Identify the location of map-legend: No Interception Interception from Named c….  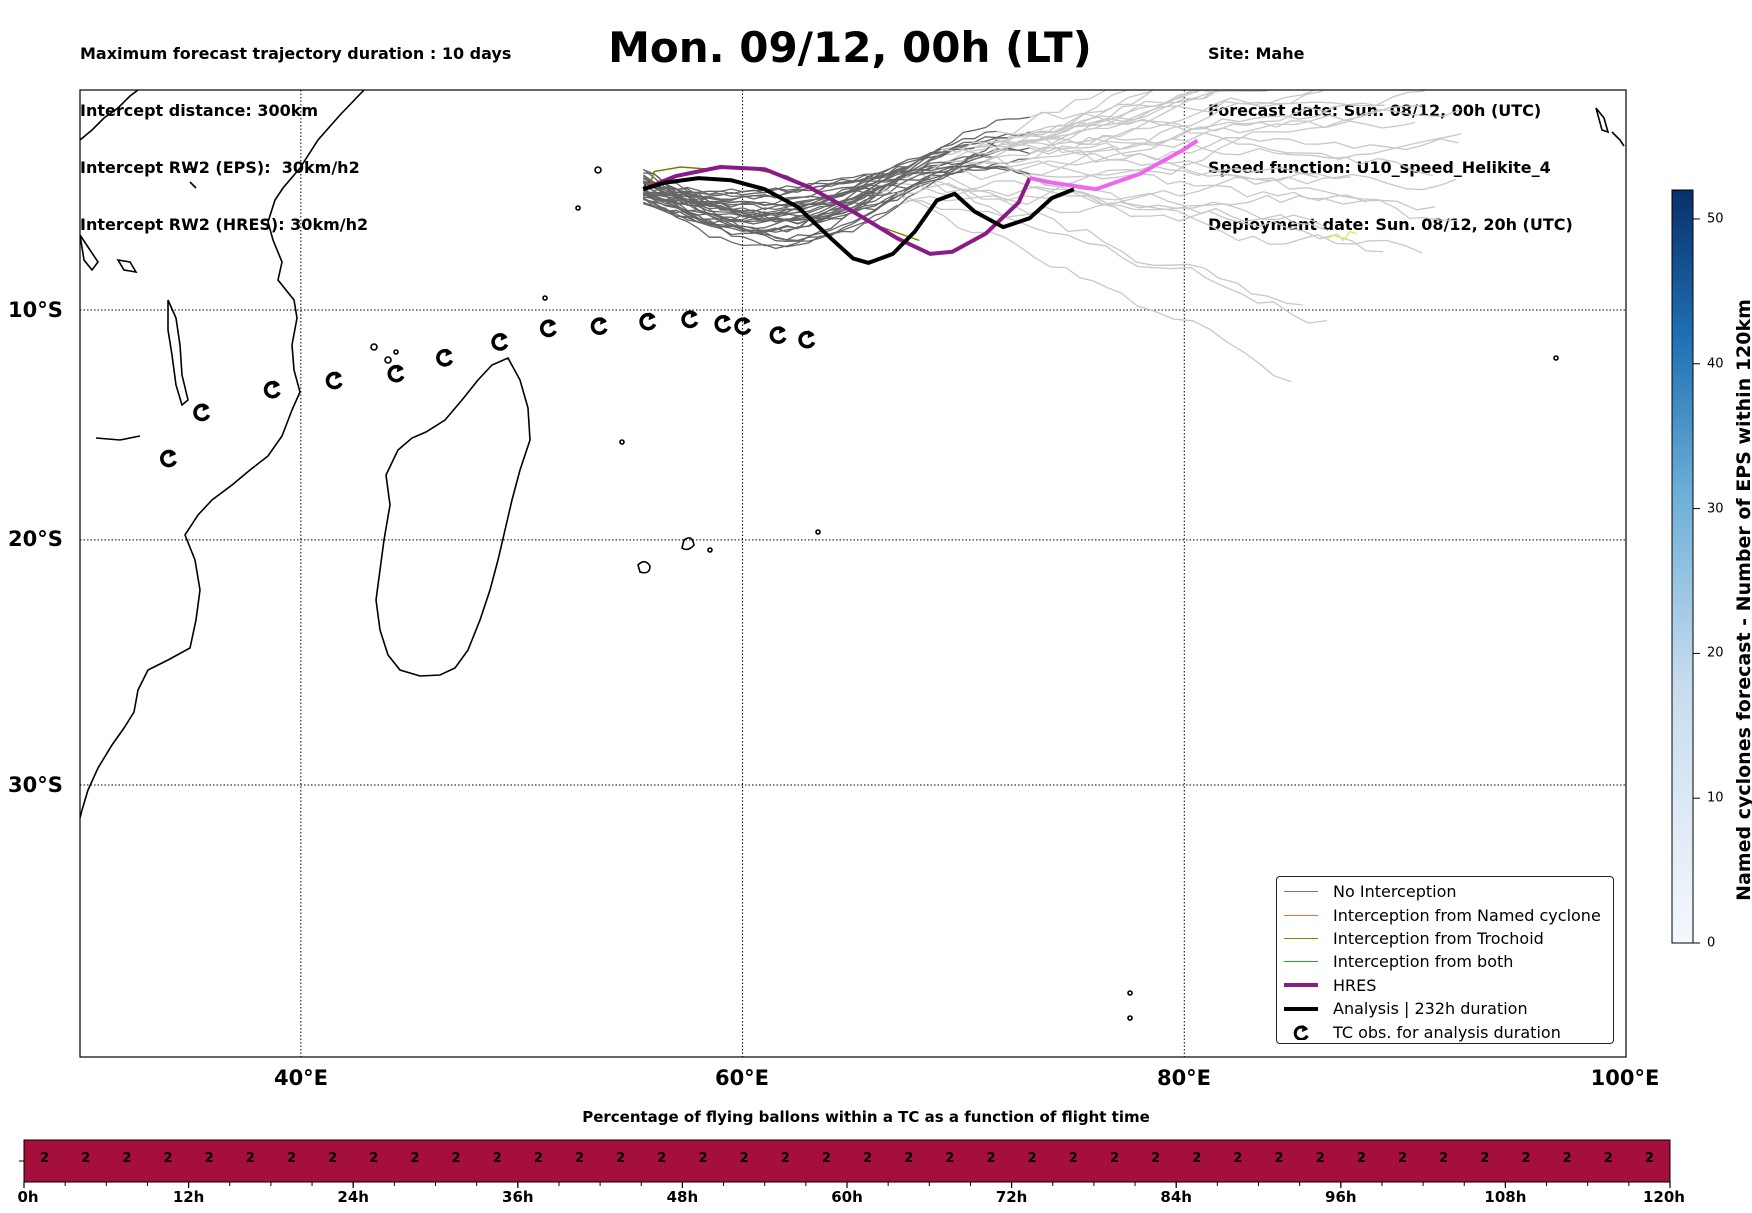
(1445, 960).